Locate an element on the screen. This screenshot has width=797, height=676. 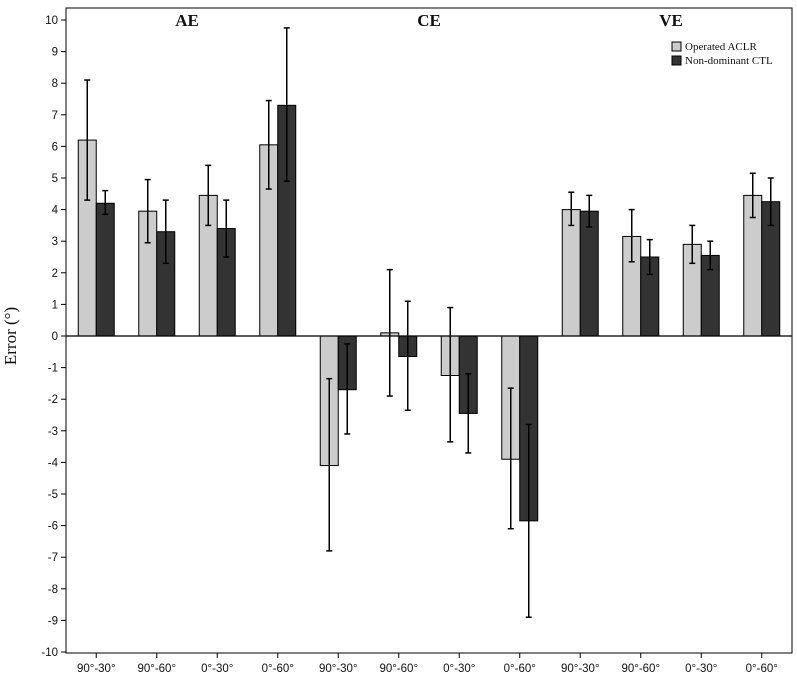
y-tick-label: 8 is located at coordinates (55, 84).